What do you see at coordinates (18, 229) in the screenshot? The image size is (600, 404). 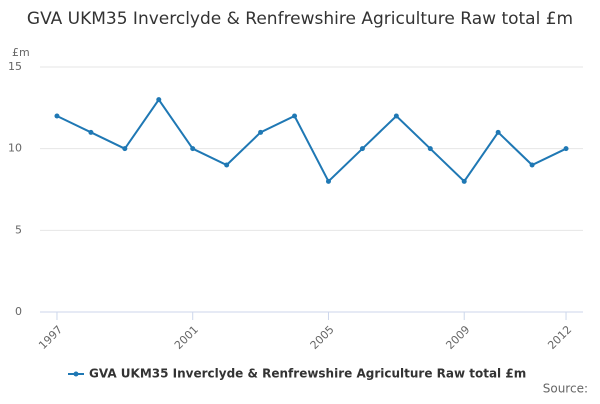 I see `y-tick-label: 5` at bounding box center [18, 229].